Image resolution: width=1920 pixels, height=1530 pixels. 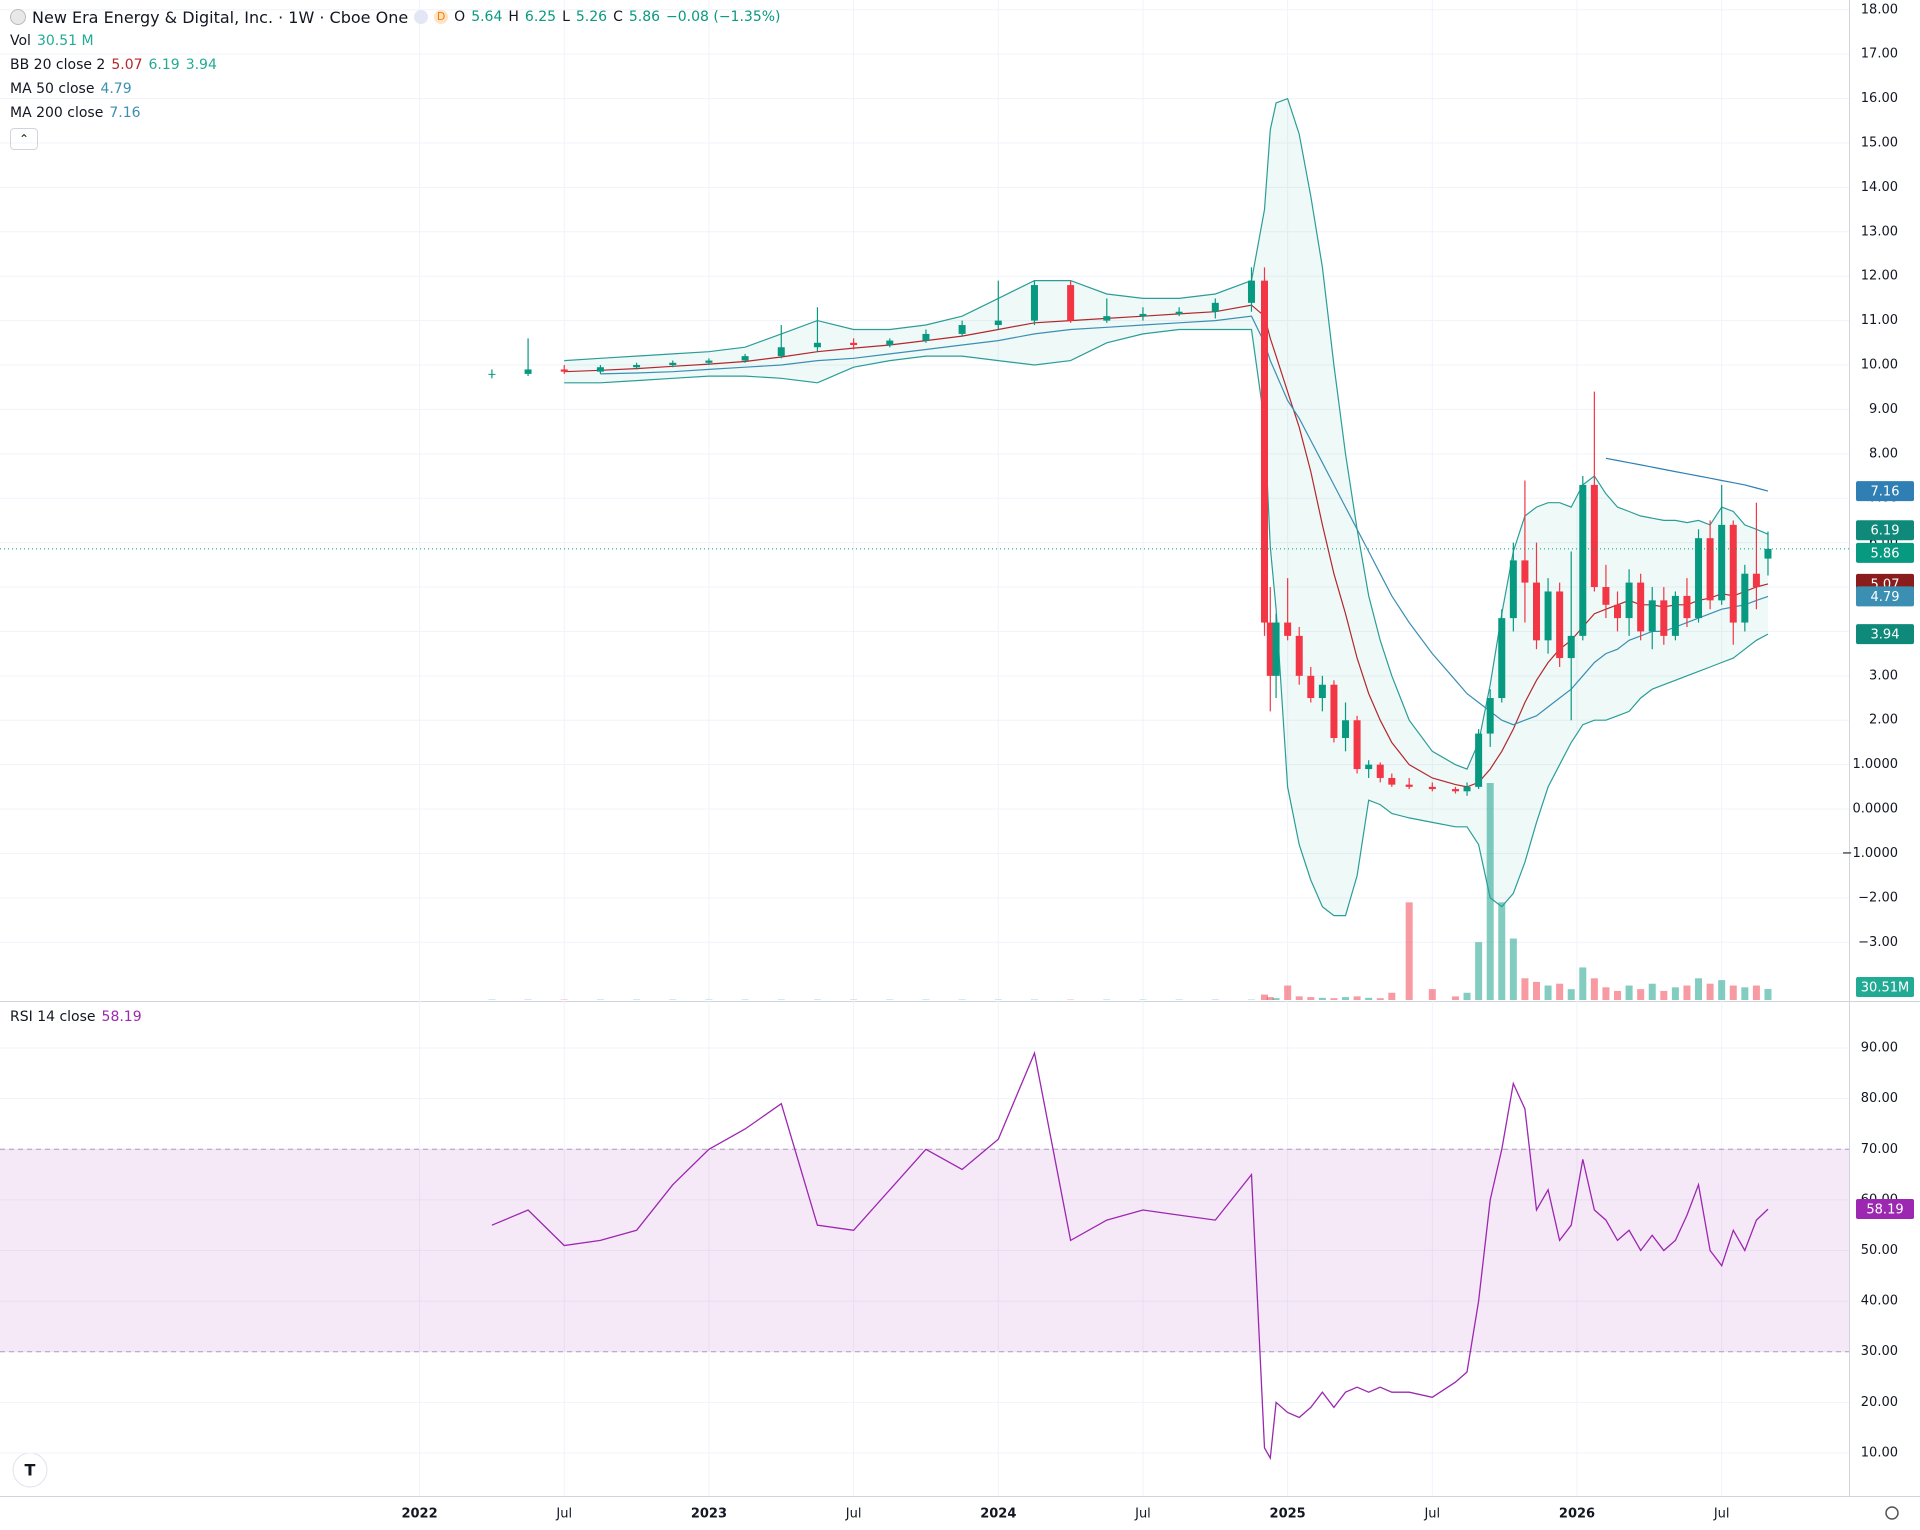 I want to click on volume-tag: 30.51M, so click(x=1885, y=987).